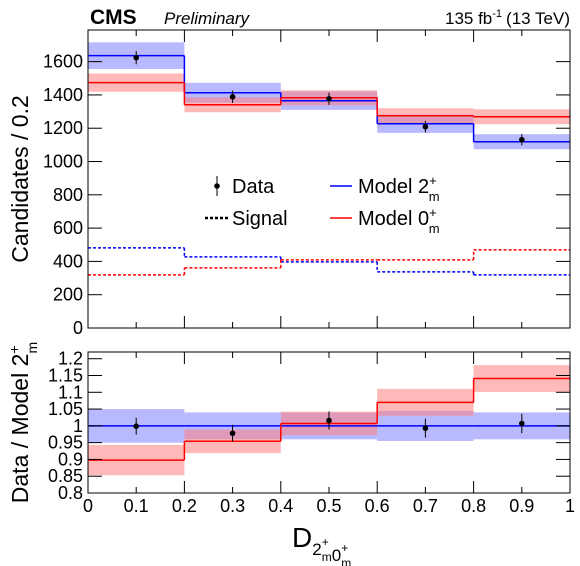 The image size is (580, 566). Describe the element at coordinates (377, 506) in the screenshot. I see `x-tick-label: 0.6` at that location.